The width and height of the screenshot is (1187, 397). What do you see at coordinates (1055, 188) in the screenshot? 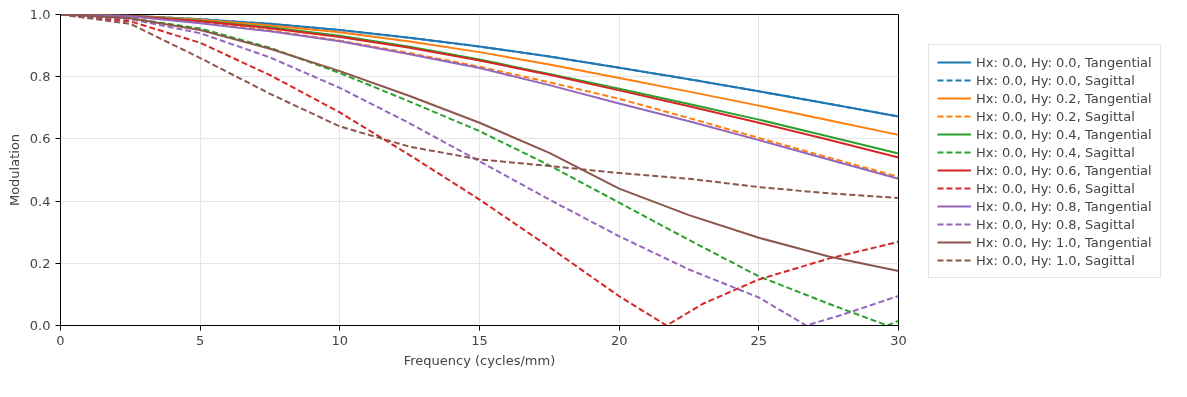
I see `legend-label: Hx: 0.0, Hy: 0.6, Sagittal` at bounding box center [1055, 188].